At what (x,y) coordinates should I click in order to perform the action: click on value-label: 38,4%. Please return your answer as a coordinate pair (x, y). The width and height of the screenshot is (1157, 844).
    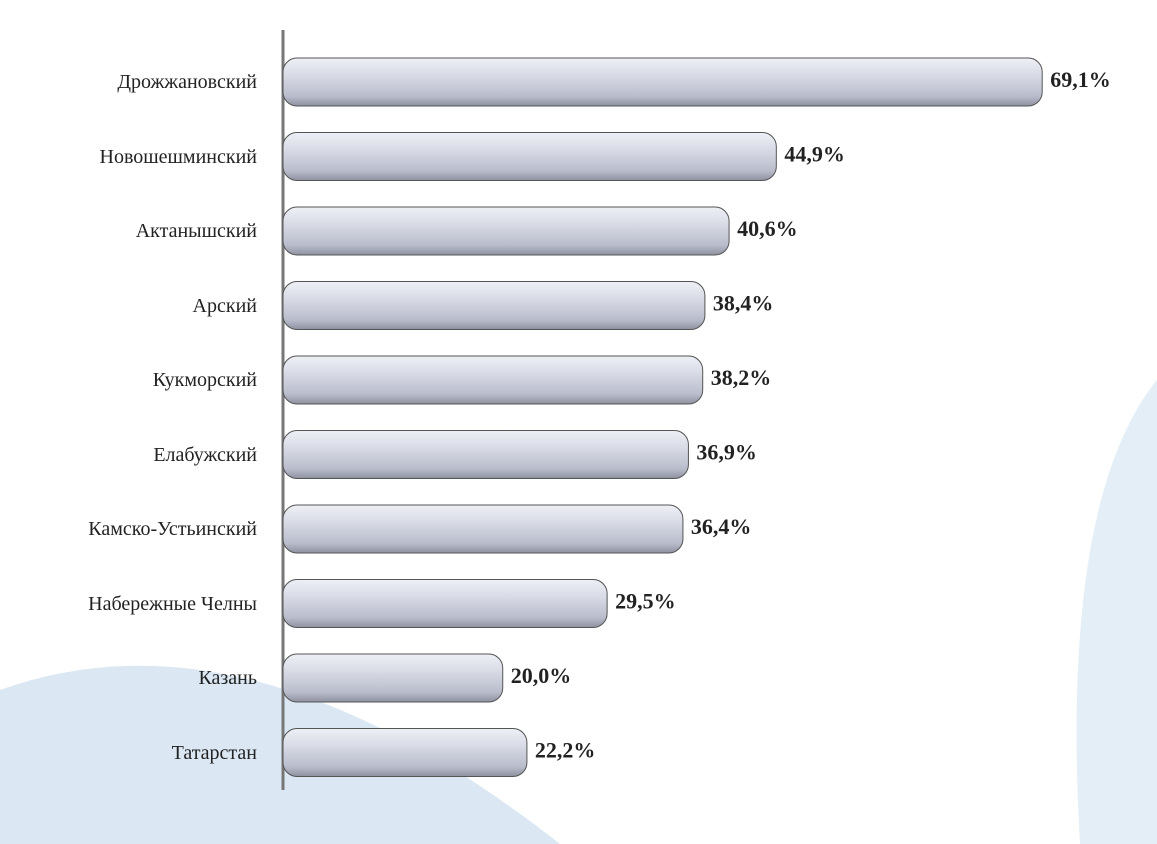
    Looking at the image, I should click on (743, 303).